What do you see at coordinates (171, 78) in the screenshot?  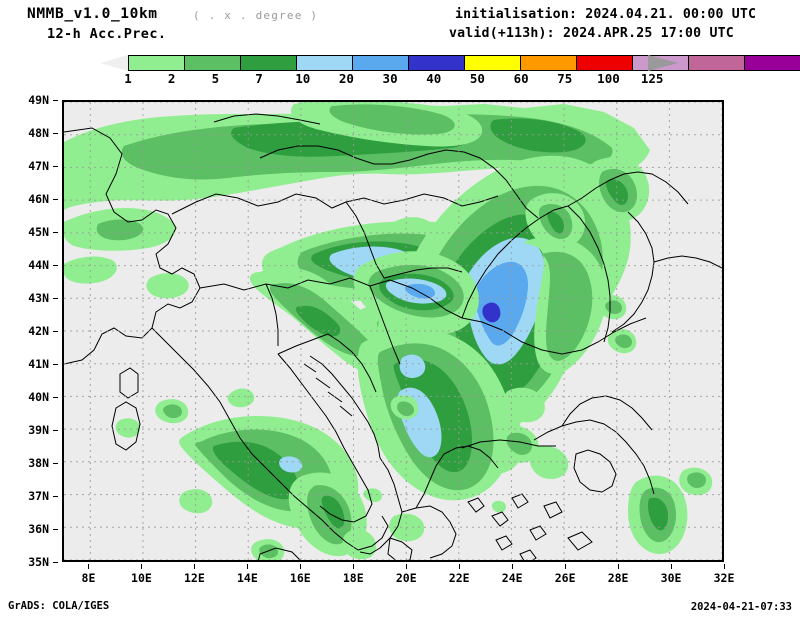 I see `colorbar-tick-label: 2` at bounding box center [171, 78].